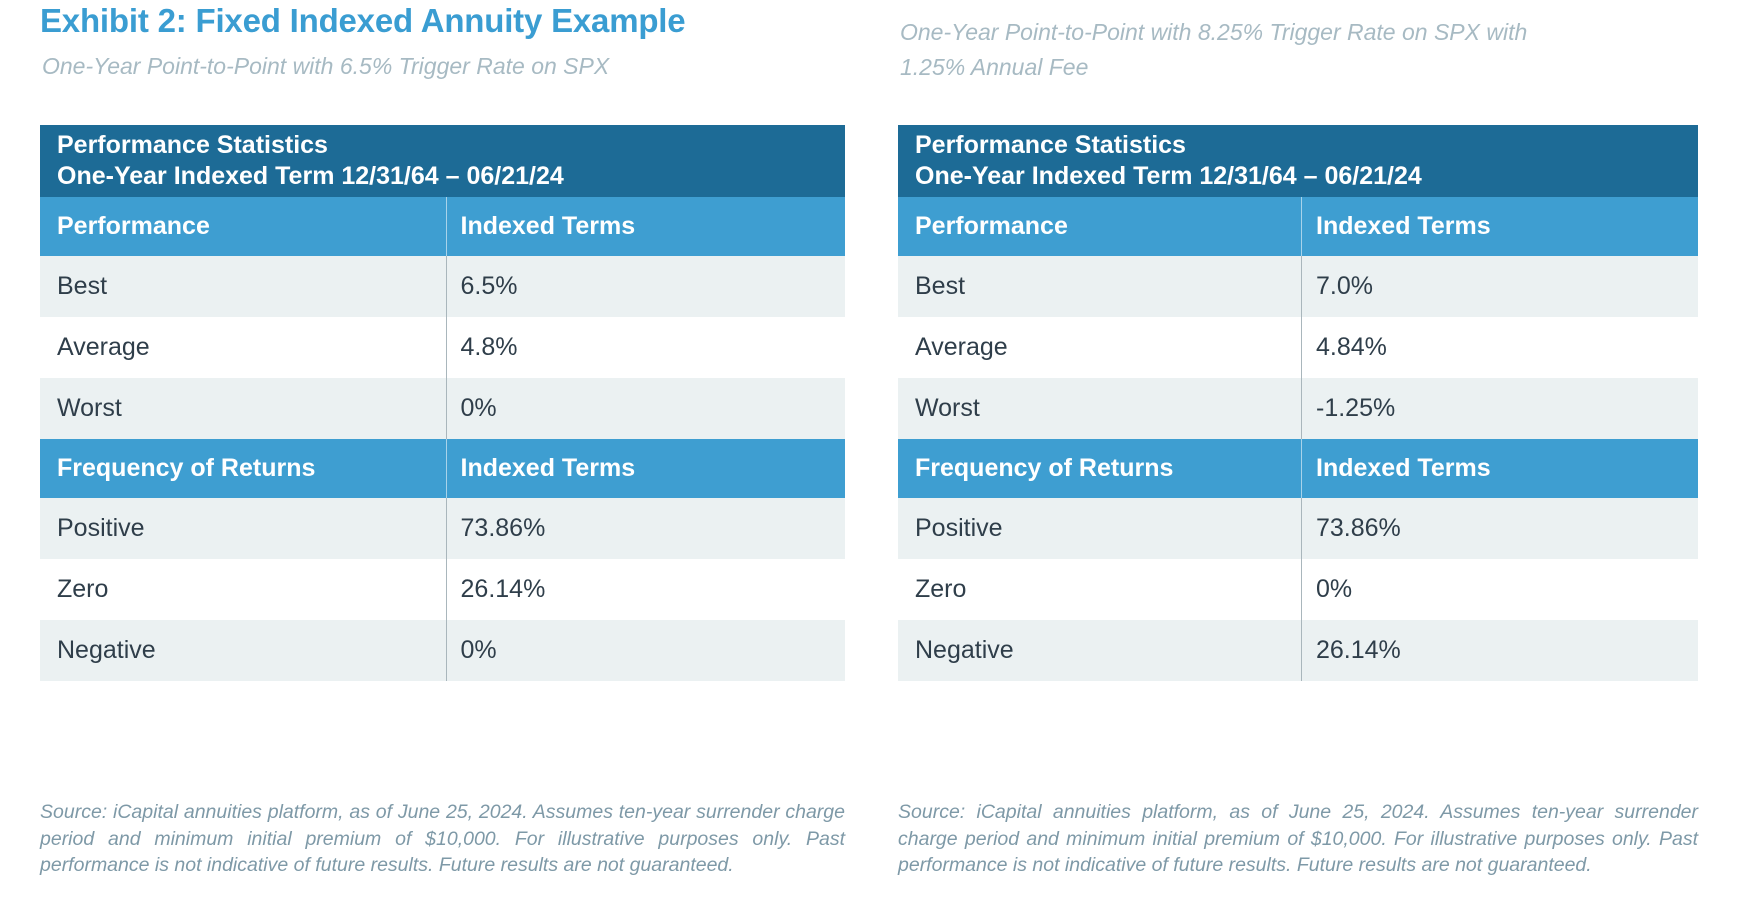 This screenshot has height=902, width=1748. What do you see at coordinates (489, 347) in the screenshot?
I see `row-value: 4.8%` at bounding box center [489, 347].